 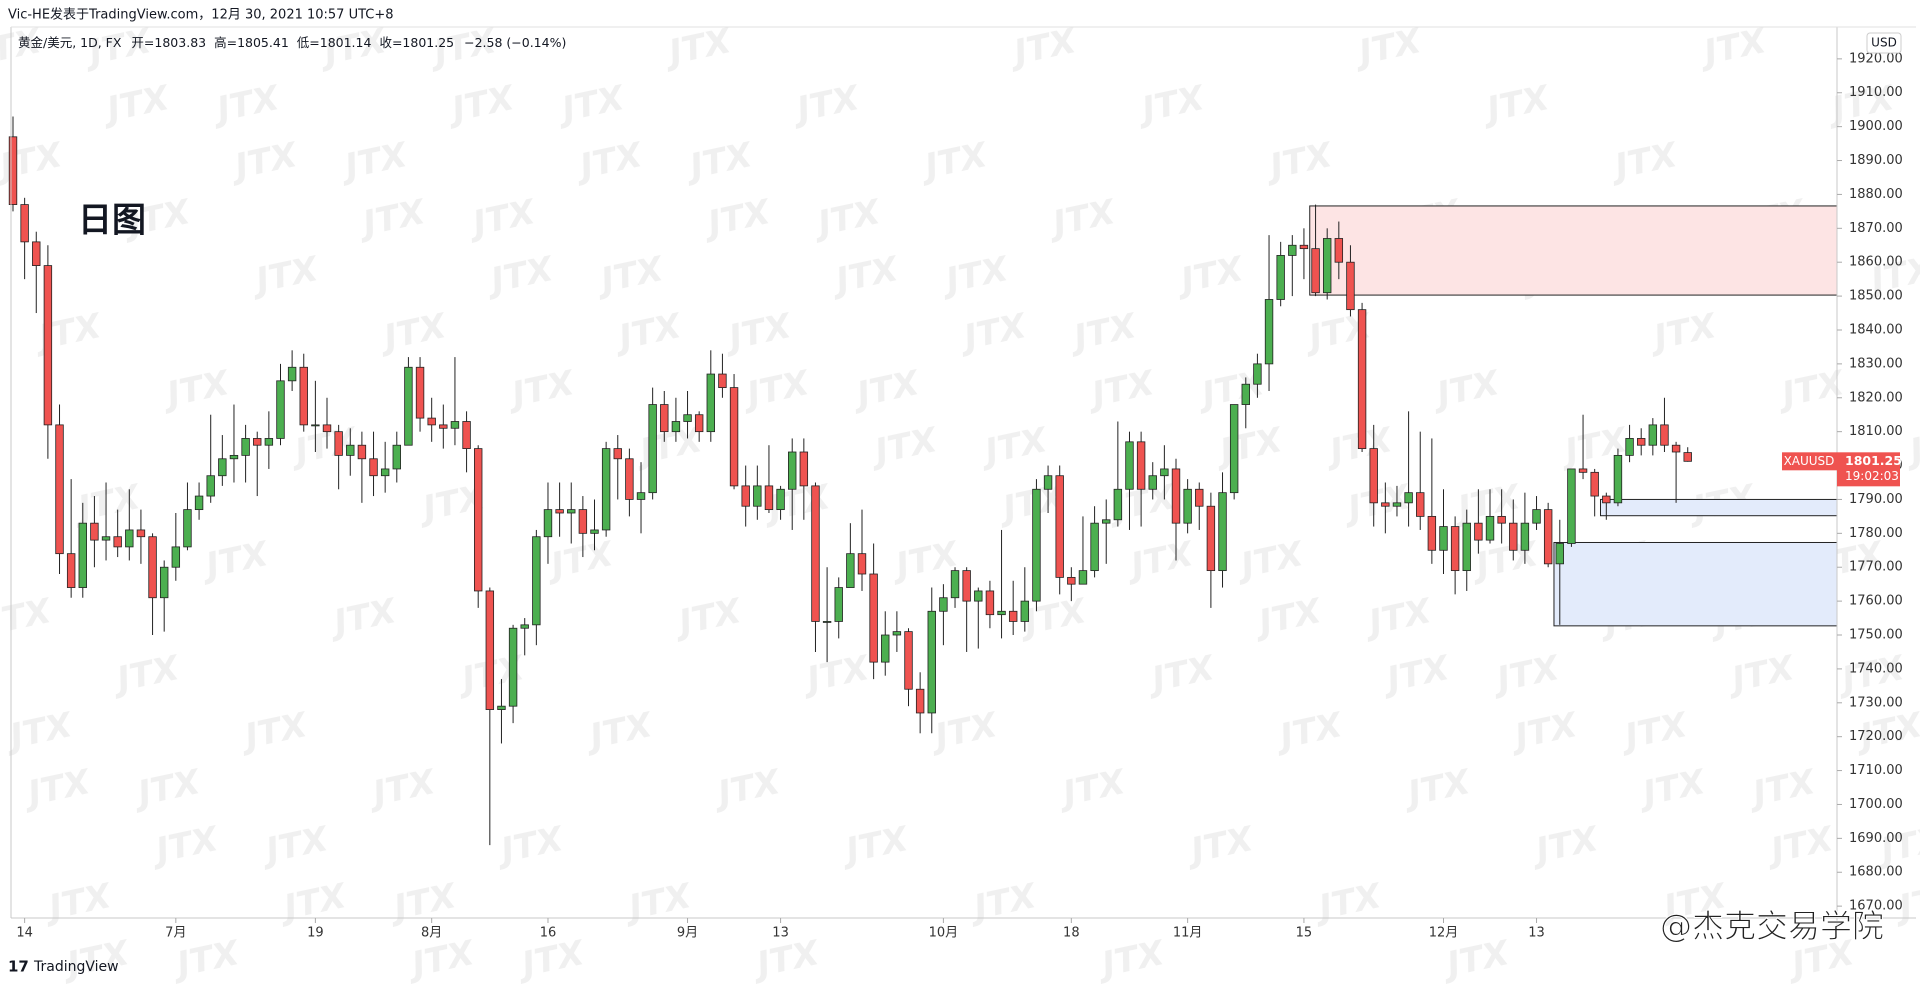 I want to click on brand: 𝟭𝟳 TradingView, so click(x=63, y=967).